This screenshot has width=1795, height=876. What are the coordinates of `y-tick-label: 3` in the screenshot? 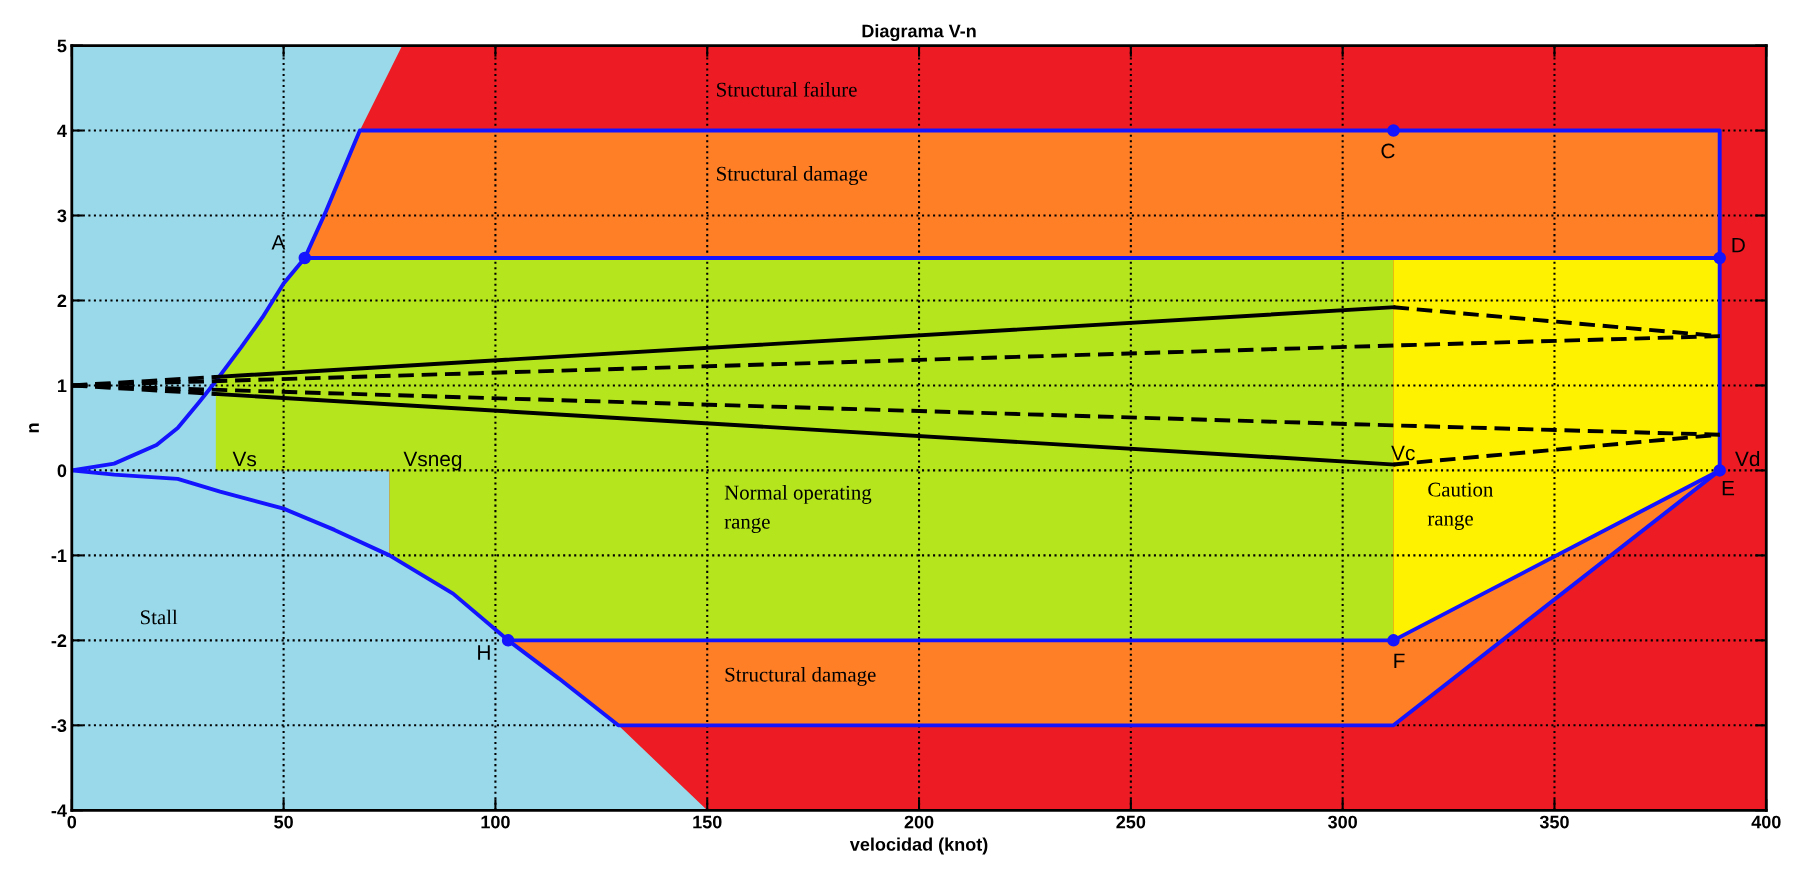 It's located at (62, 216).